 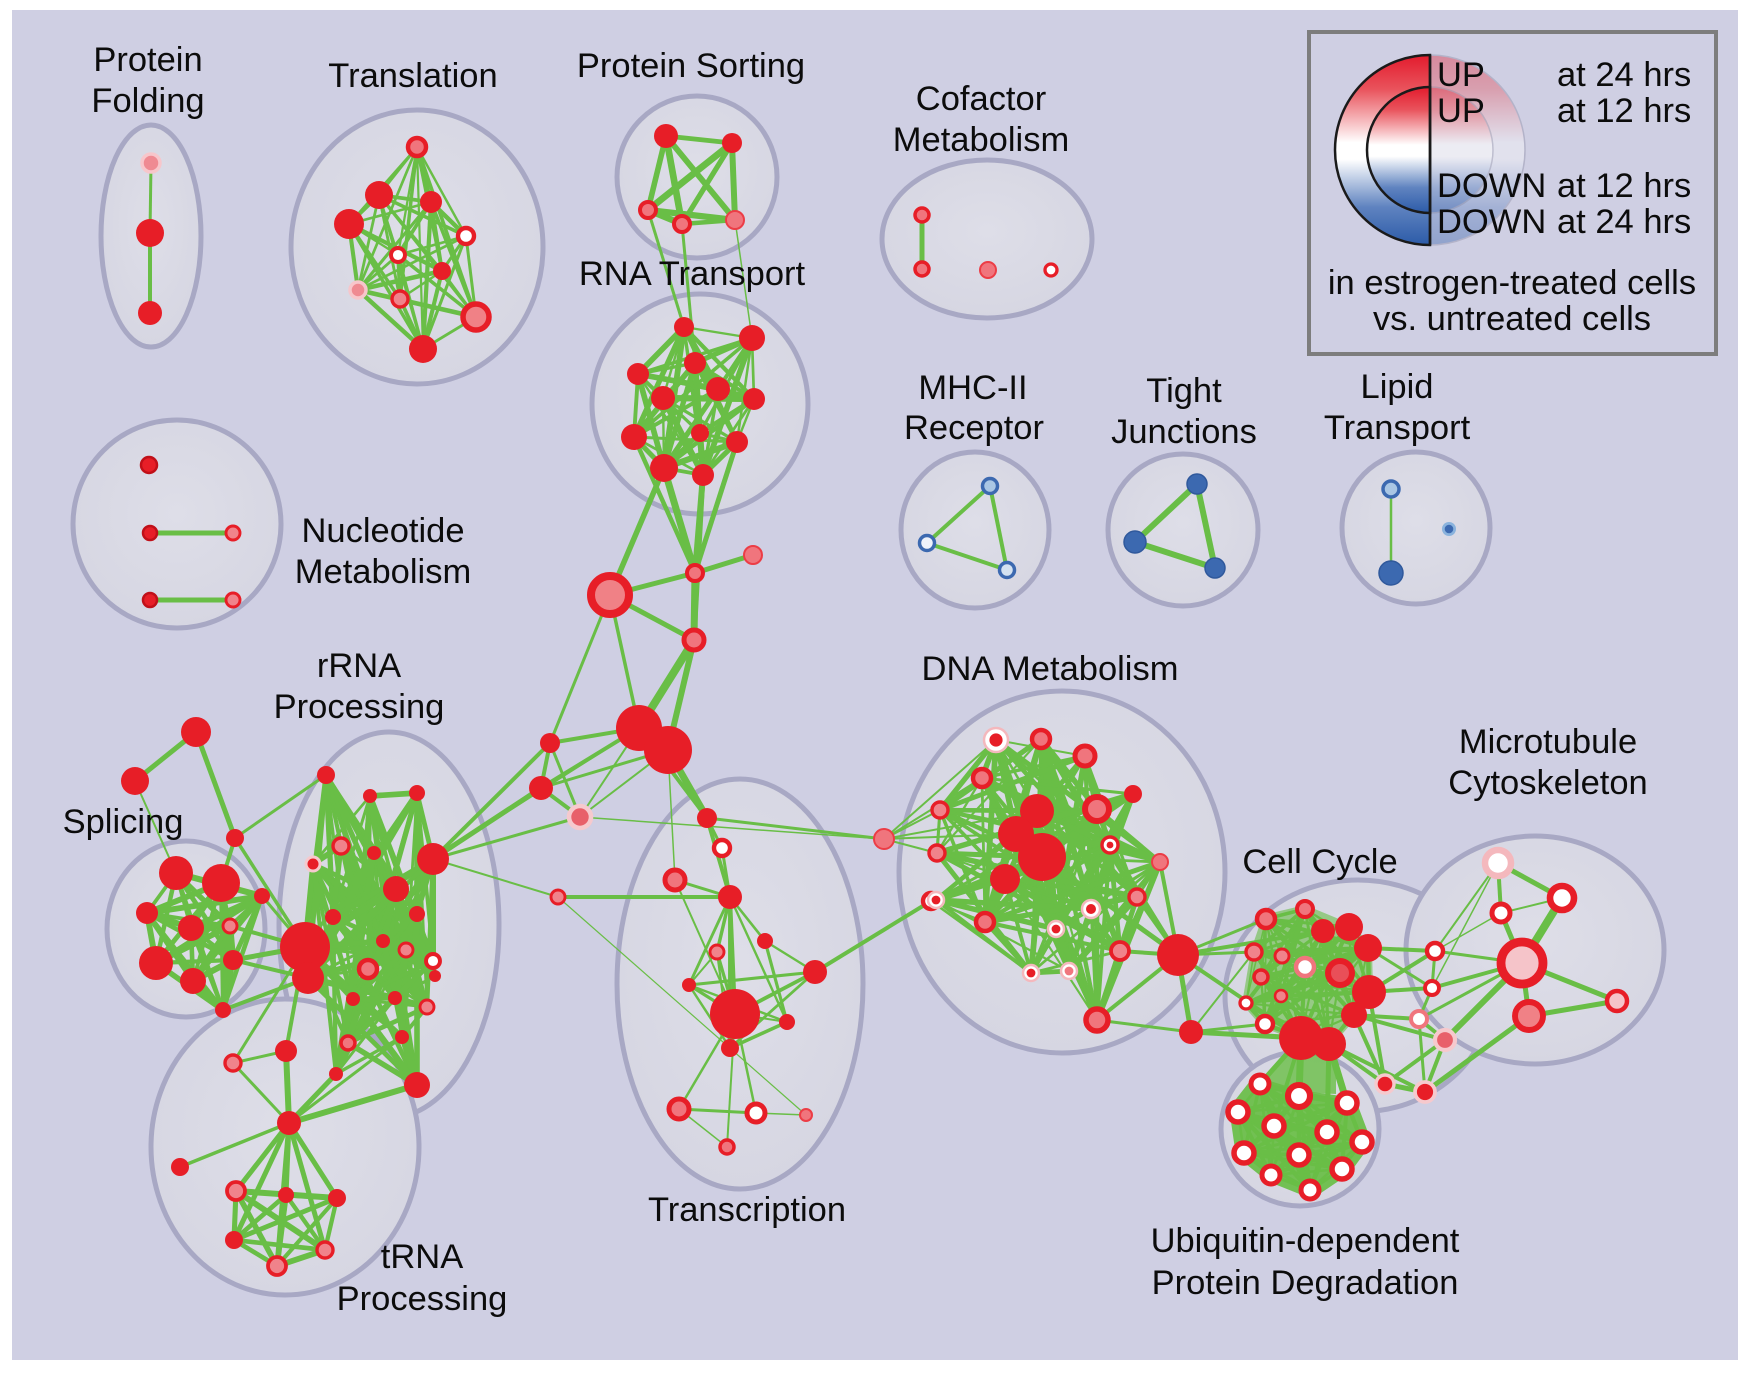 I want to click on svg-text: MHC-II, so click(x=972, y=388).